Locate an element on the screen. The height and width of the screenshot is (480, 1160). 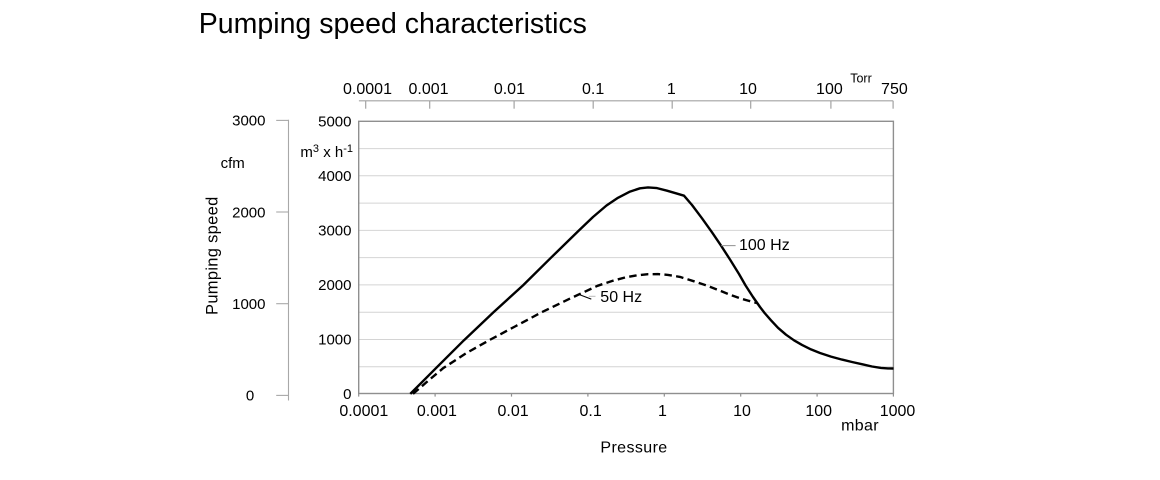
svg-text: cfm is located at coordinates (233, 163).